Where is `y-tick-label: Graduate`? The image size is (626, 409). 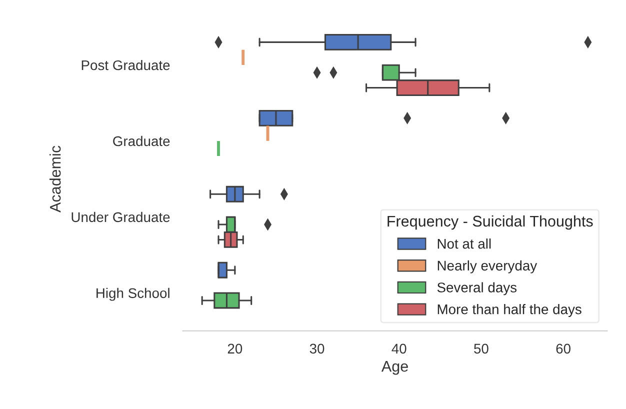
y-tick-label: Graduate is located at coordinates (141, 141).